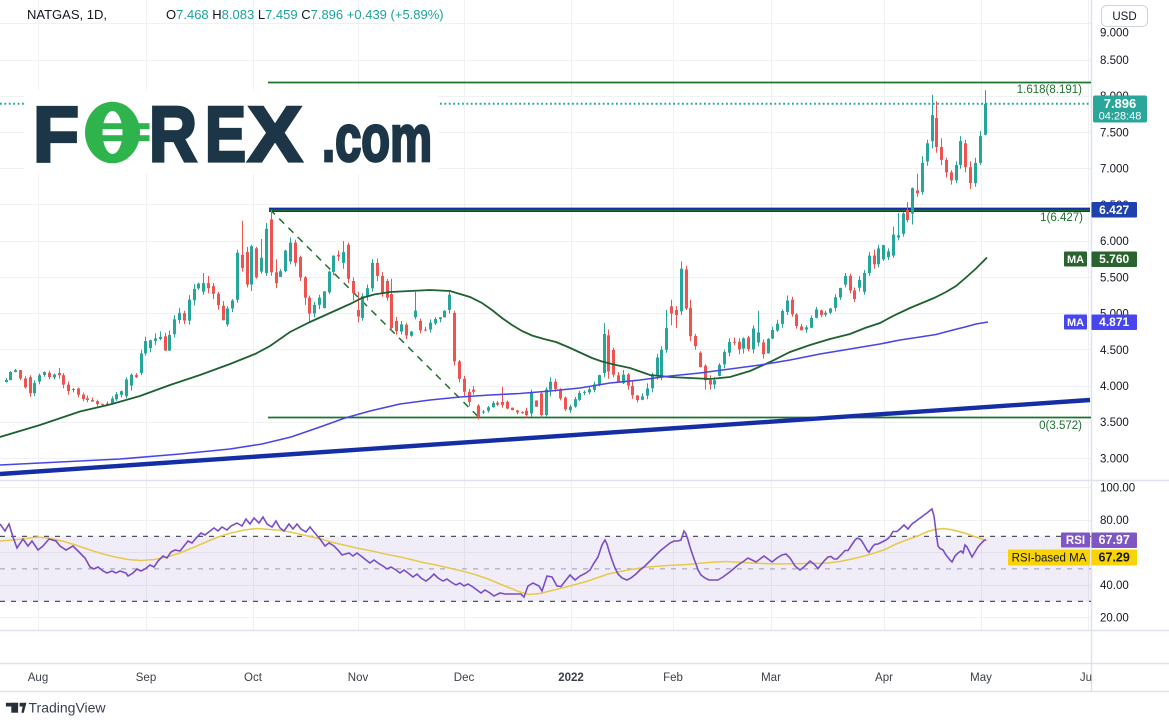 This screenshot has width=1169, height=726. I want to click on svg-text: Nov, so click(358, 678).